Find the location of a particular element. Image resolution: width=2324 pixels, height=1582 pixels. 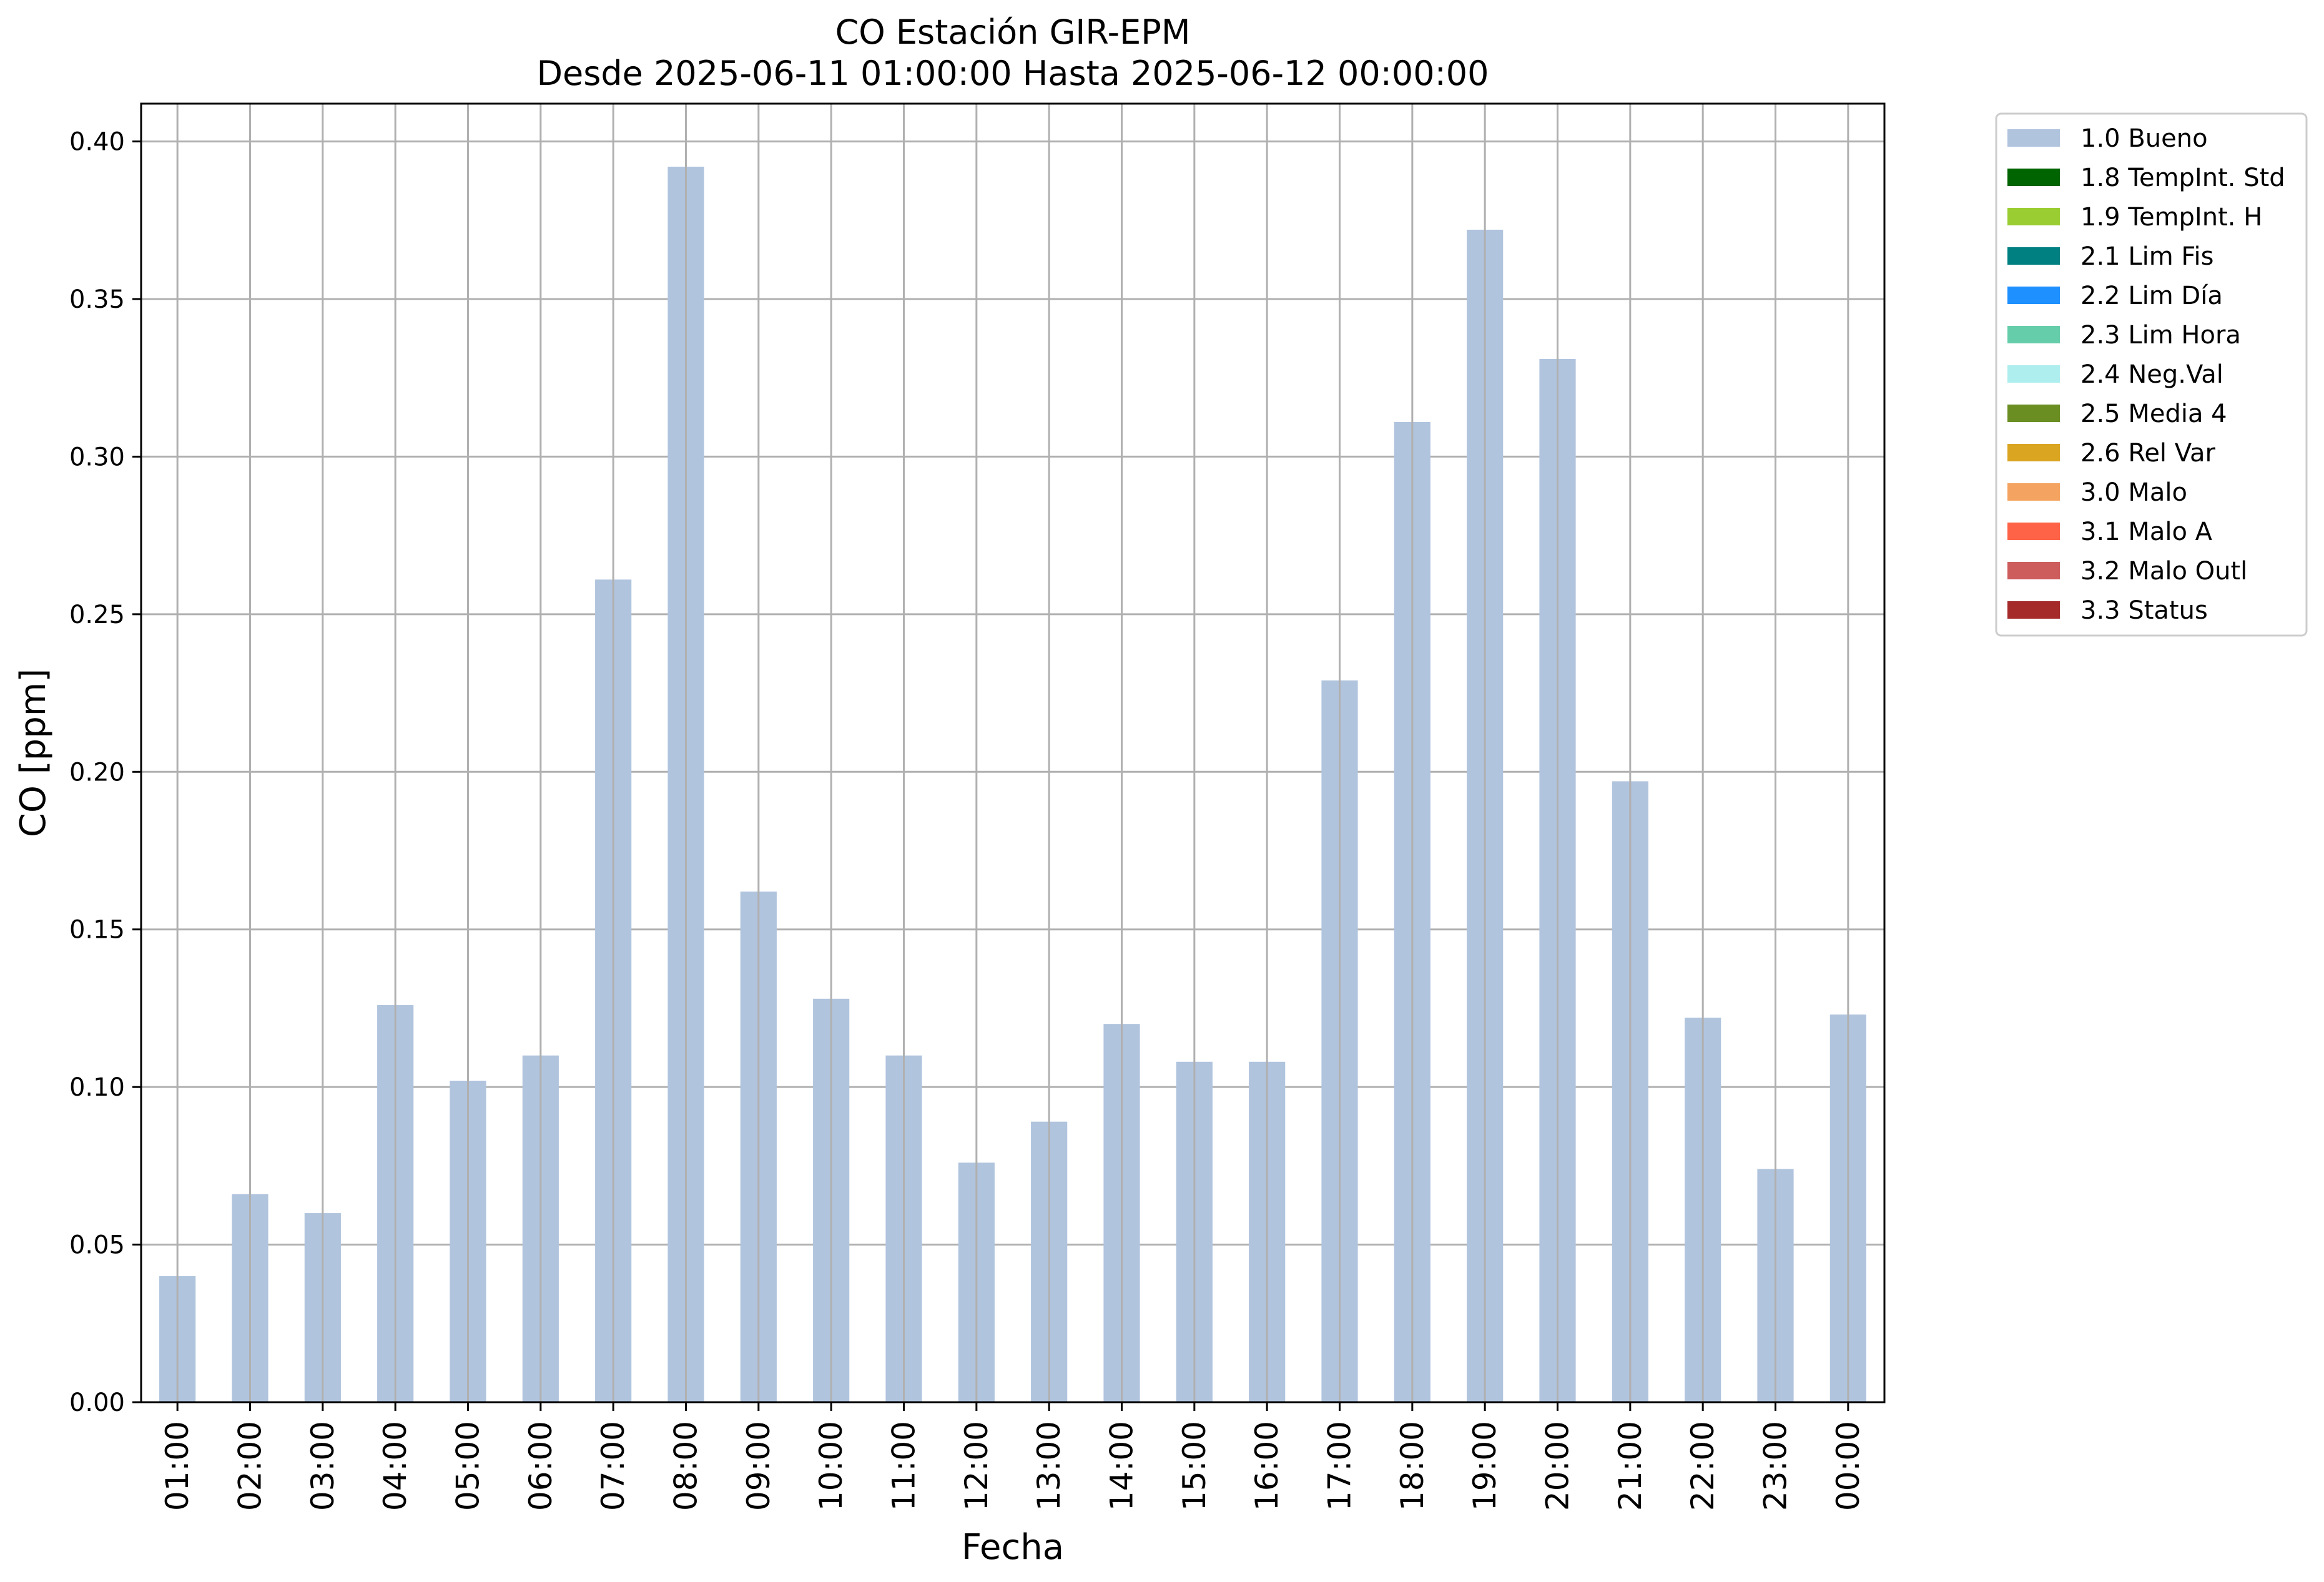

y-tick-label: 0.10 is located at coordinates (97, 1087).